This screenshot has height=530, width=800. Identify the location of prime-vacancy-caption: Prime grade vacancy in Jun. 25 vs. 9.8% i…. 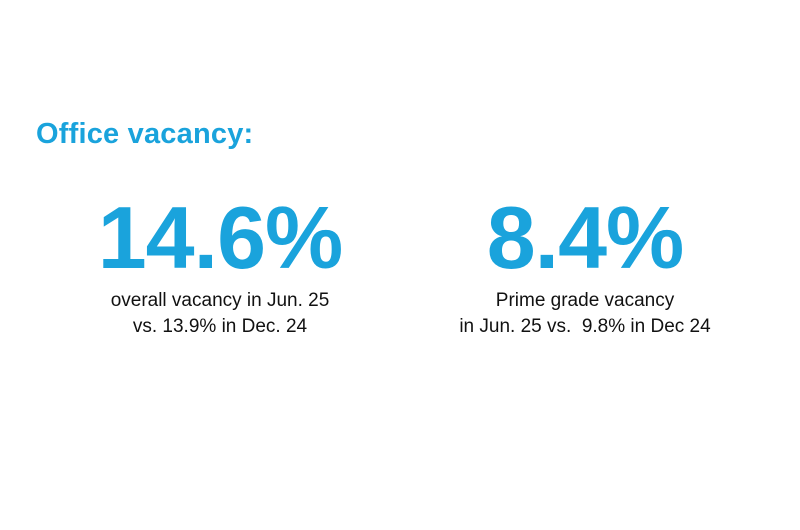
(585, 314).